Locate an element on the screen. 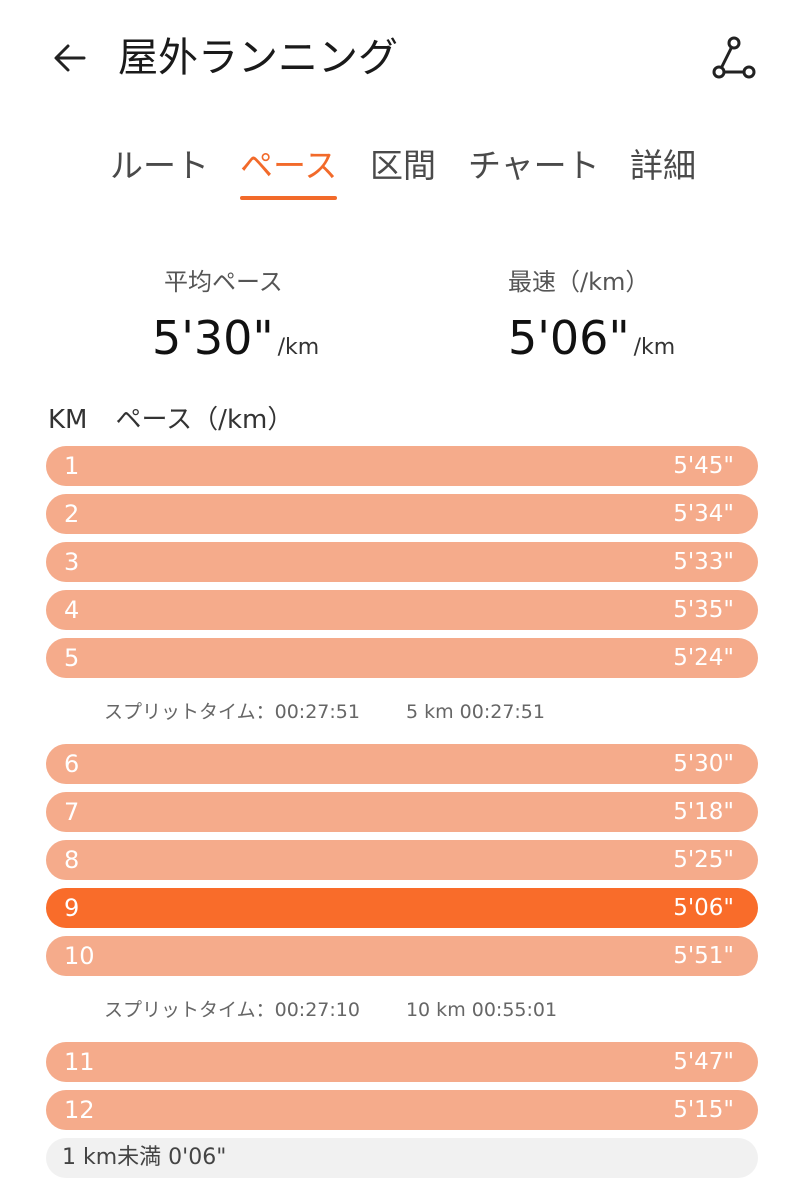  fastest-pace-stat: 最速（/km） 5'06"/km is located at coordinates (638, 320).